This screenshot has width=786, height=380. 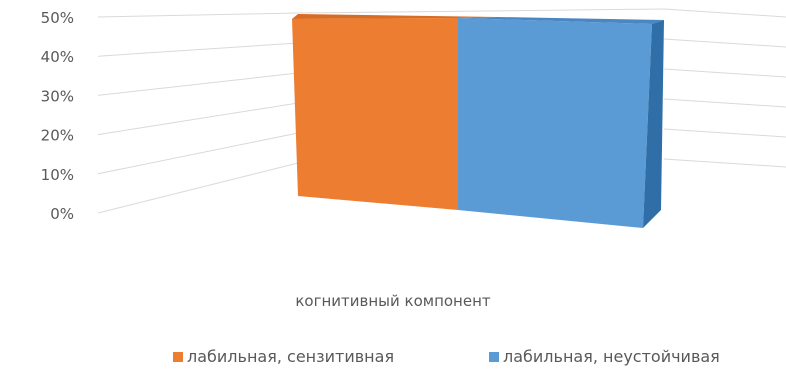 What do you see at coordinates (57, 136) in the screenshot?
I see `y-tick-label: 20%` at bounding box center [57, 136].